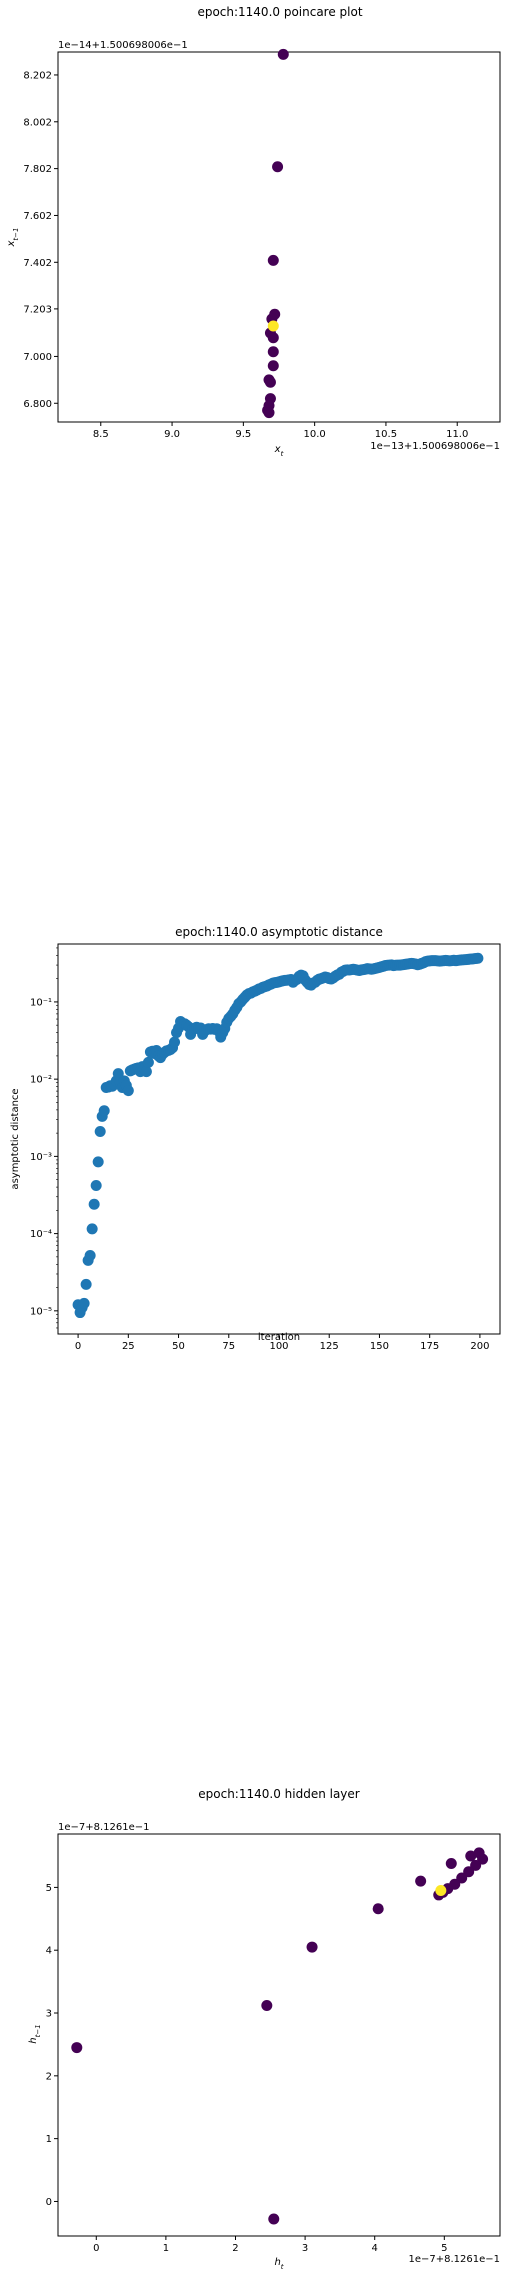  I want to click on hidden-y-tick-label: 3, so click(49, 2014).